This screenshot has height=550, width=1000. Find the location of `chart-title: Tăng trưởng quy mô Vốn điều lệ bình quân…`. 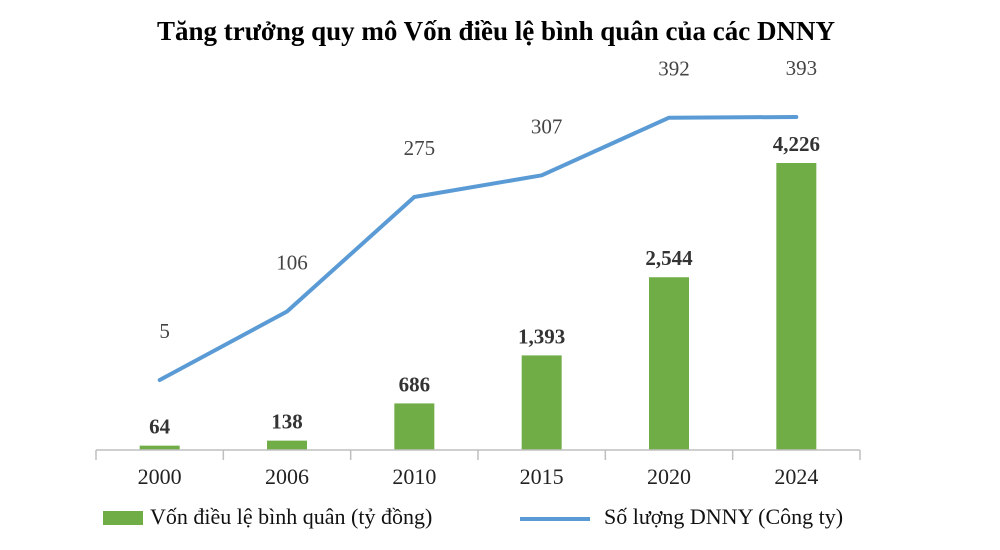

chart-title: Tăng trưởng quy mô Vốn điều lệ bình quân… is located at coordinates (496, 31).